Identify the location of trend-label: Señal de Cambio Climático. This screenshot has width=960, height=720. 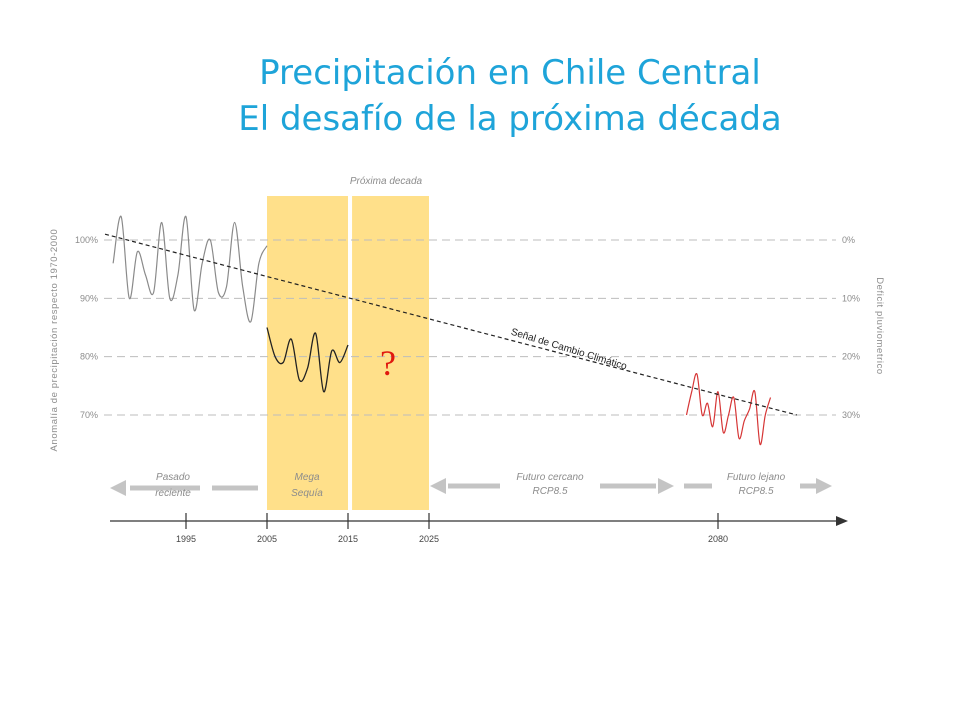
(568, 350).